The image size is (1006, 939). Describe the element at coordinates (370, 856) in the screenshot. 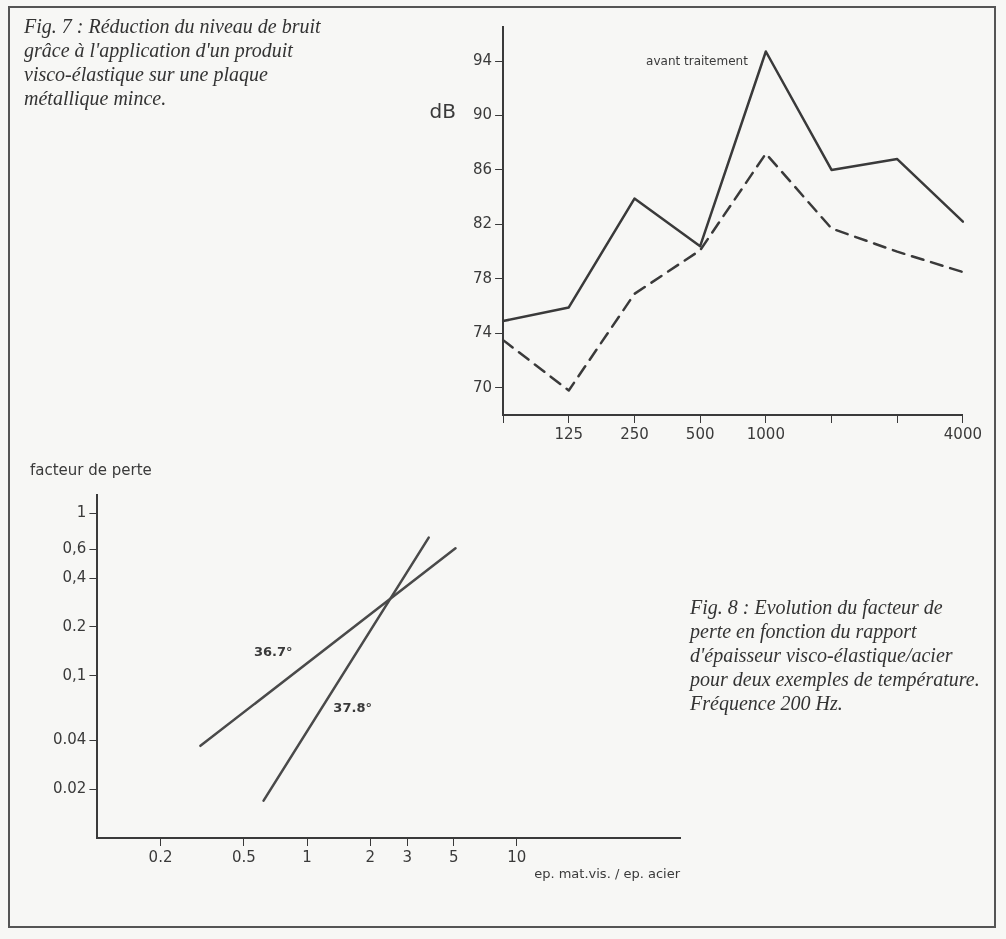

I see `x-tick-label: 2` at that location.